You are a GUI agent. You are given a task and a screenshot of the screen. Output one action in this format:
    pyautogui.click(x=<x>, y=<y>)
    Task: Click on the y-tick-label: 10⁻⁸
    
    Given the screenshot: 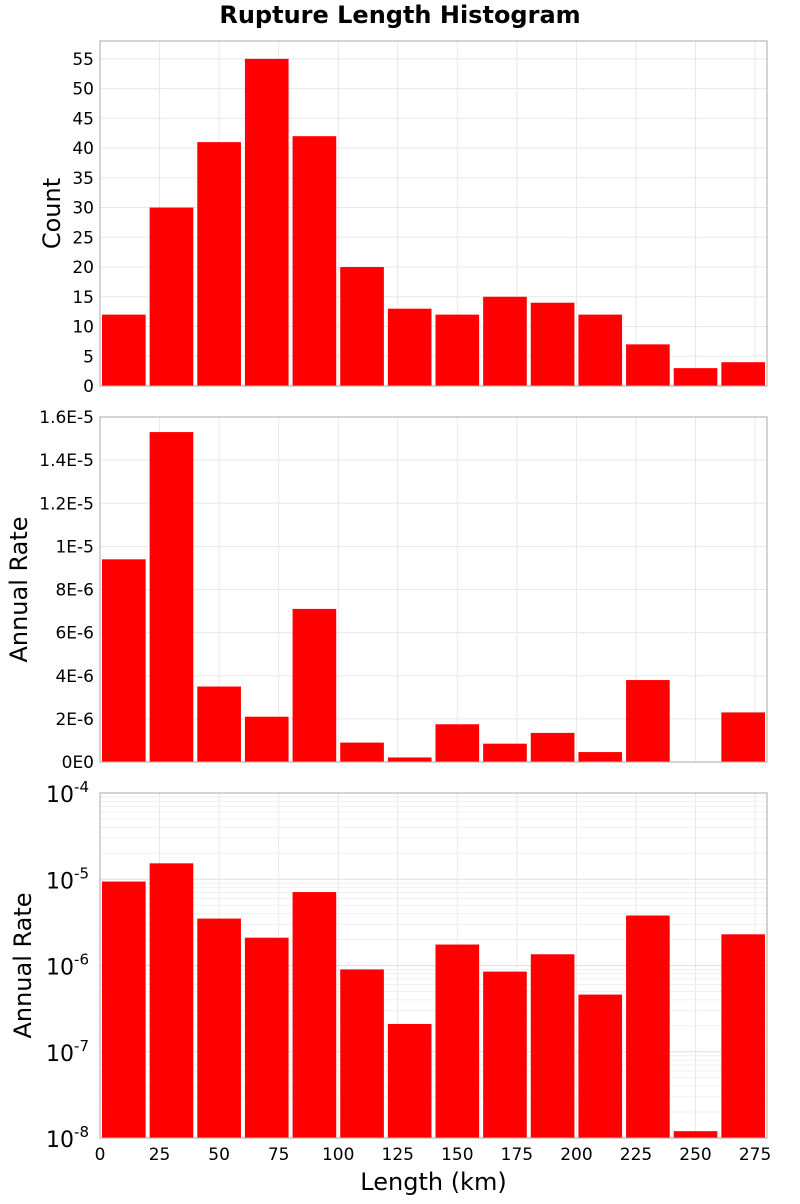 What is the action you would take?
    pyautogui.click(x=67, y=1138)
    